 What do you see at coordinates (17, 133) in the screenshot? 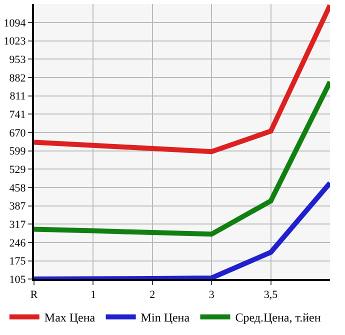
I see `y-tick-label: 670` at bounding box center [17, 133].